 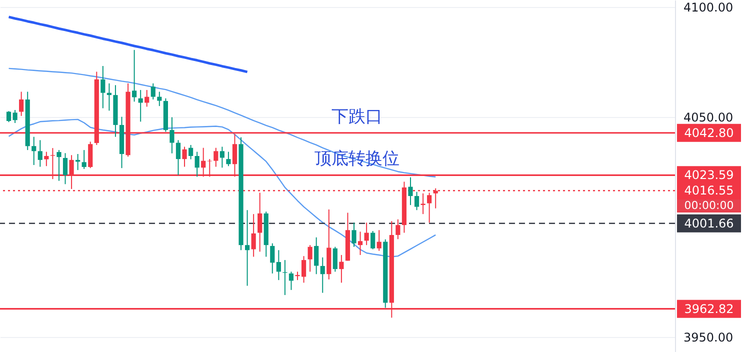 I want to click on y-tick-label: 4050.00, so click(x=709, y=117).